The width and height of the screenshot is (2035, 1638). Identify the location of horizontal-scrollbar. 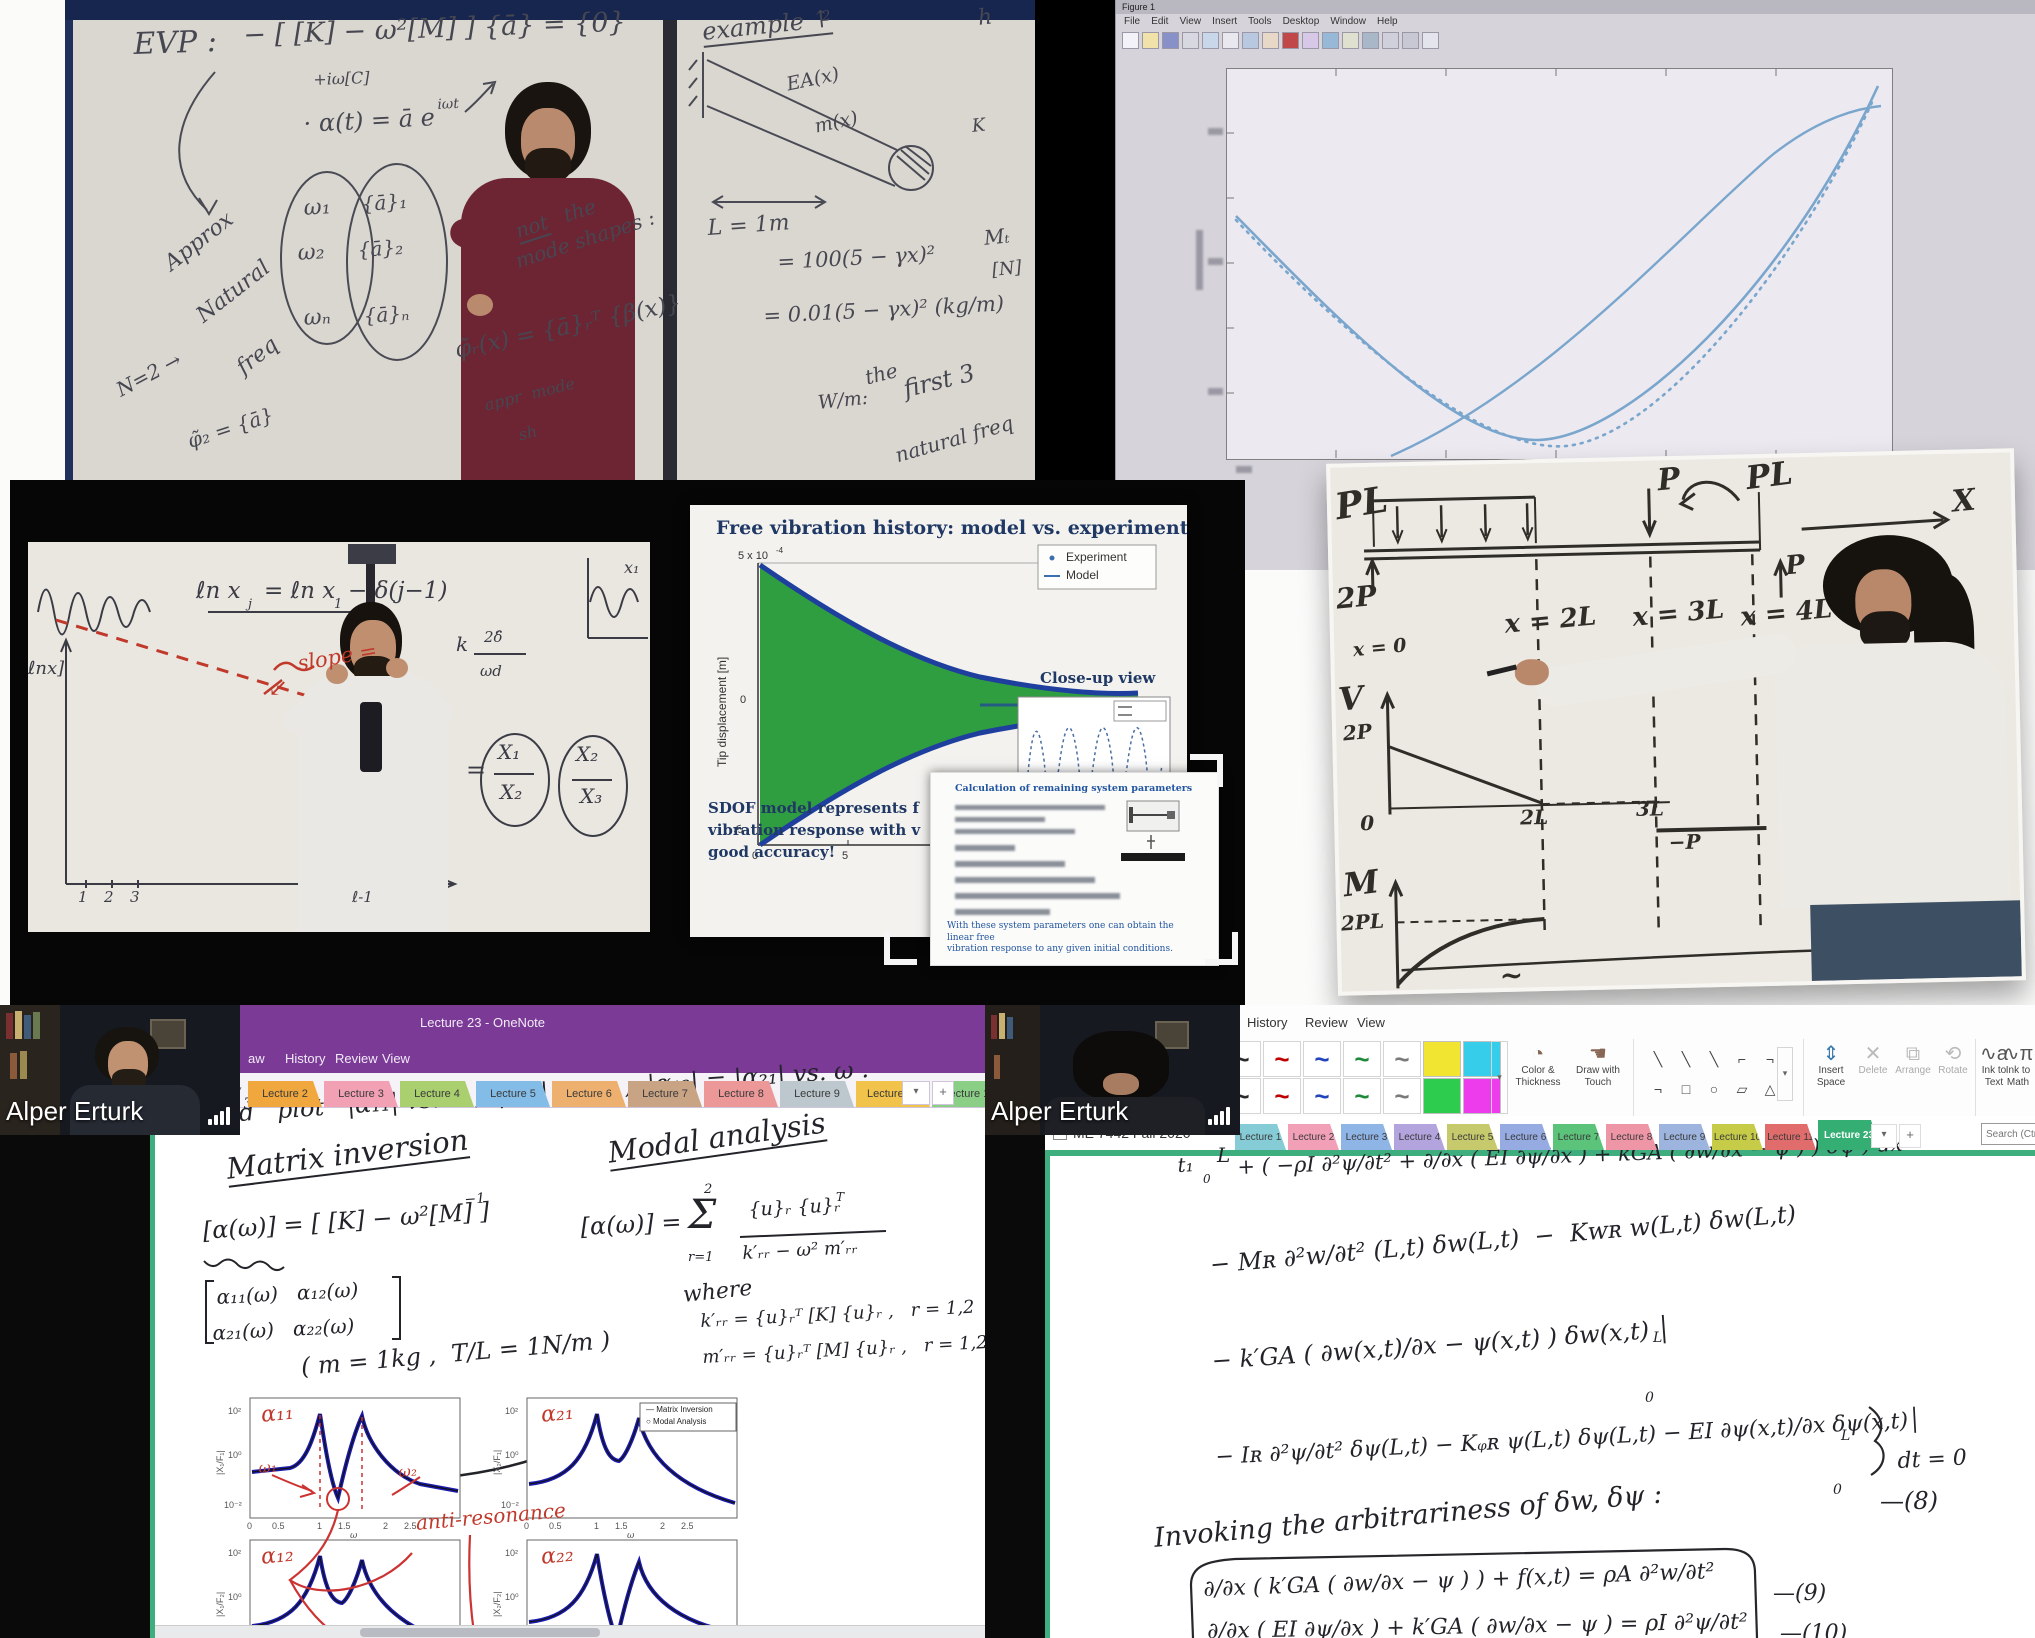
(570, 1631).